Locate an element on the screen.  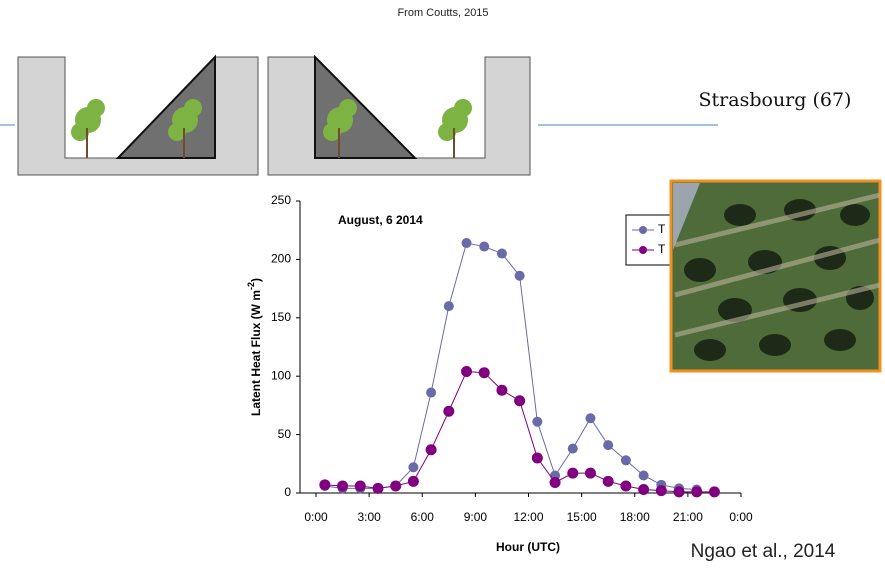
x-tick-label: 12:00 is located at coordinates (528, 517).